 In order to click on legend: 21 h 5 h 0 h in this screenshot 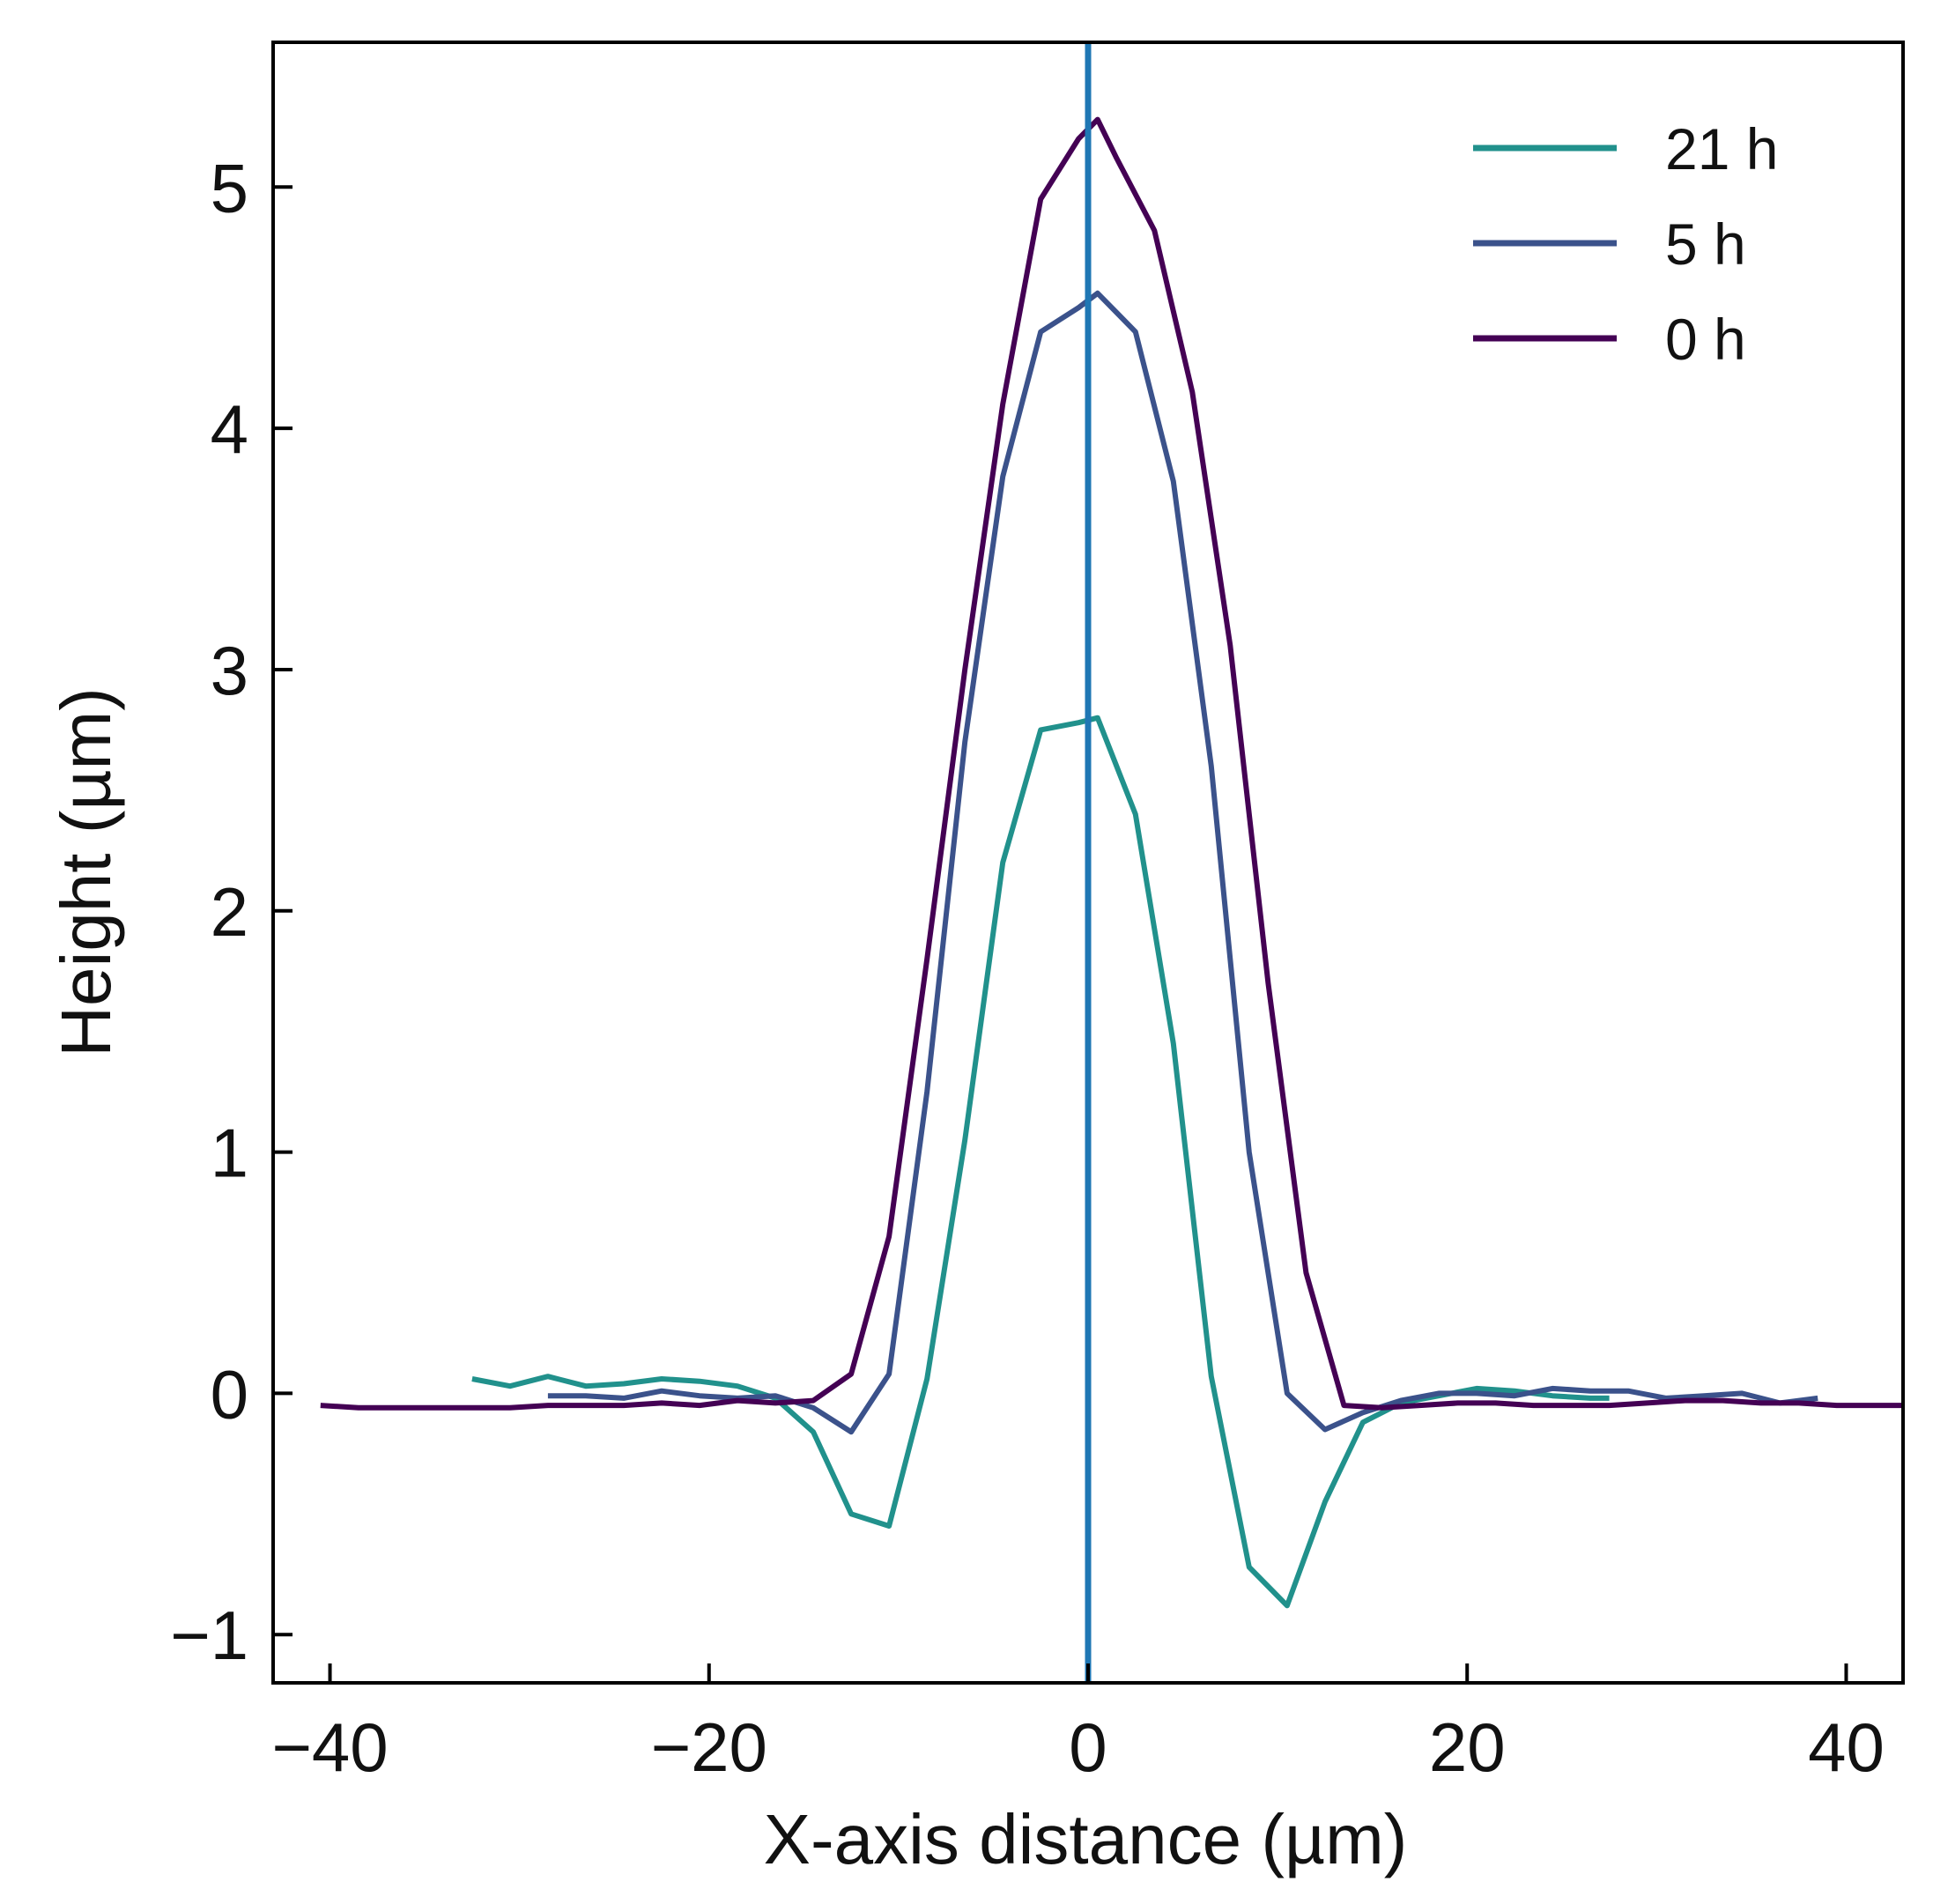, I will do `click(1625, 244)`.